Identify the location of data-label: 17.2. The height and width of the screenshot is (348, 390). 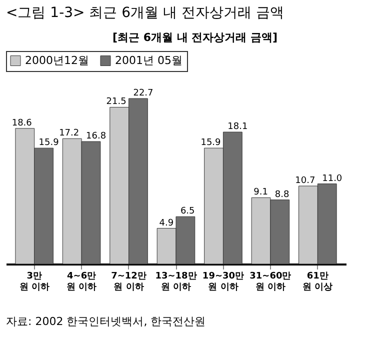
(69, 133).